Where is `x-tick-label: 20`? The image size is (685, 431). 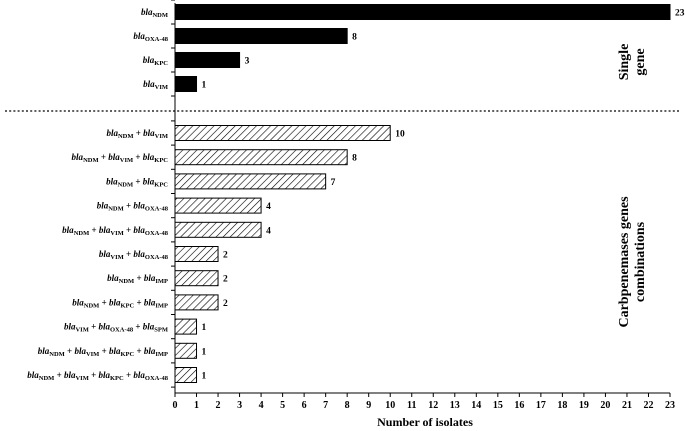
x-tick-label: 20 is located at coordinates (605, 405).